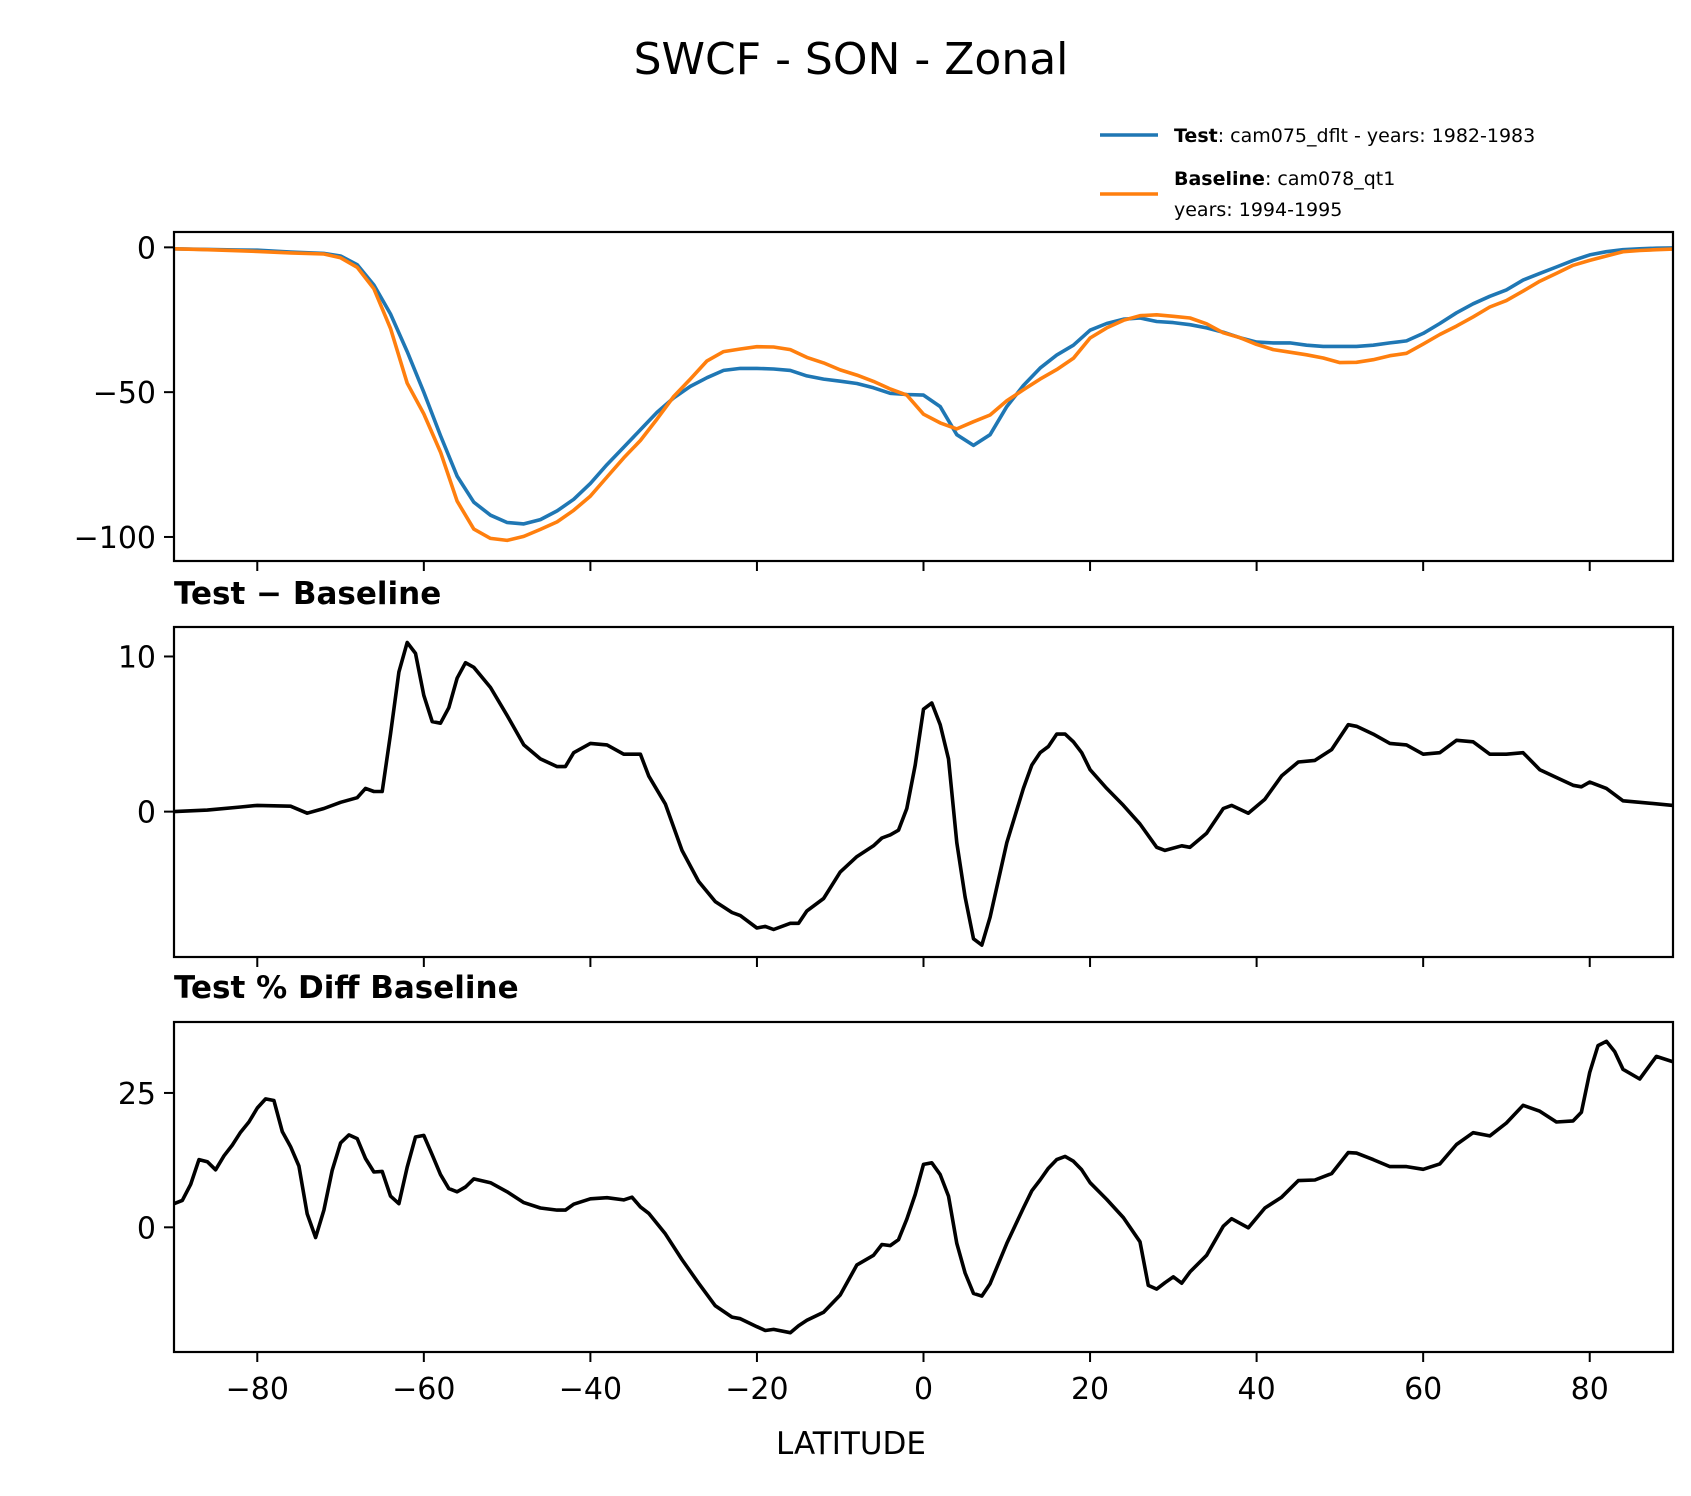 This screenshot has width=1691, height=1496. What do you see at coordinates (851, 1444) in the screenshot?
I see `x-axis-label: LATITUDE` at bounding box center [851, 1444].